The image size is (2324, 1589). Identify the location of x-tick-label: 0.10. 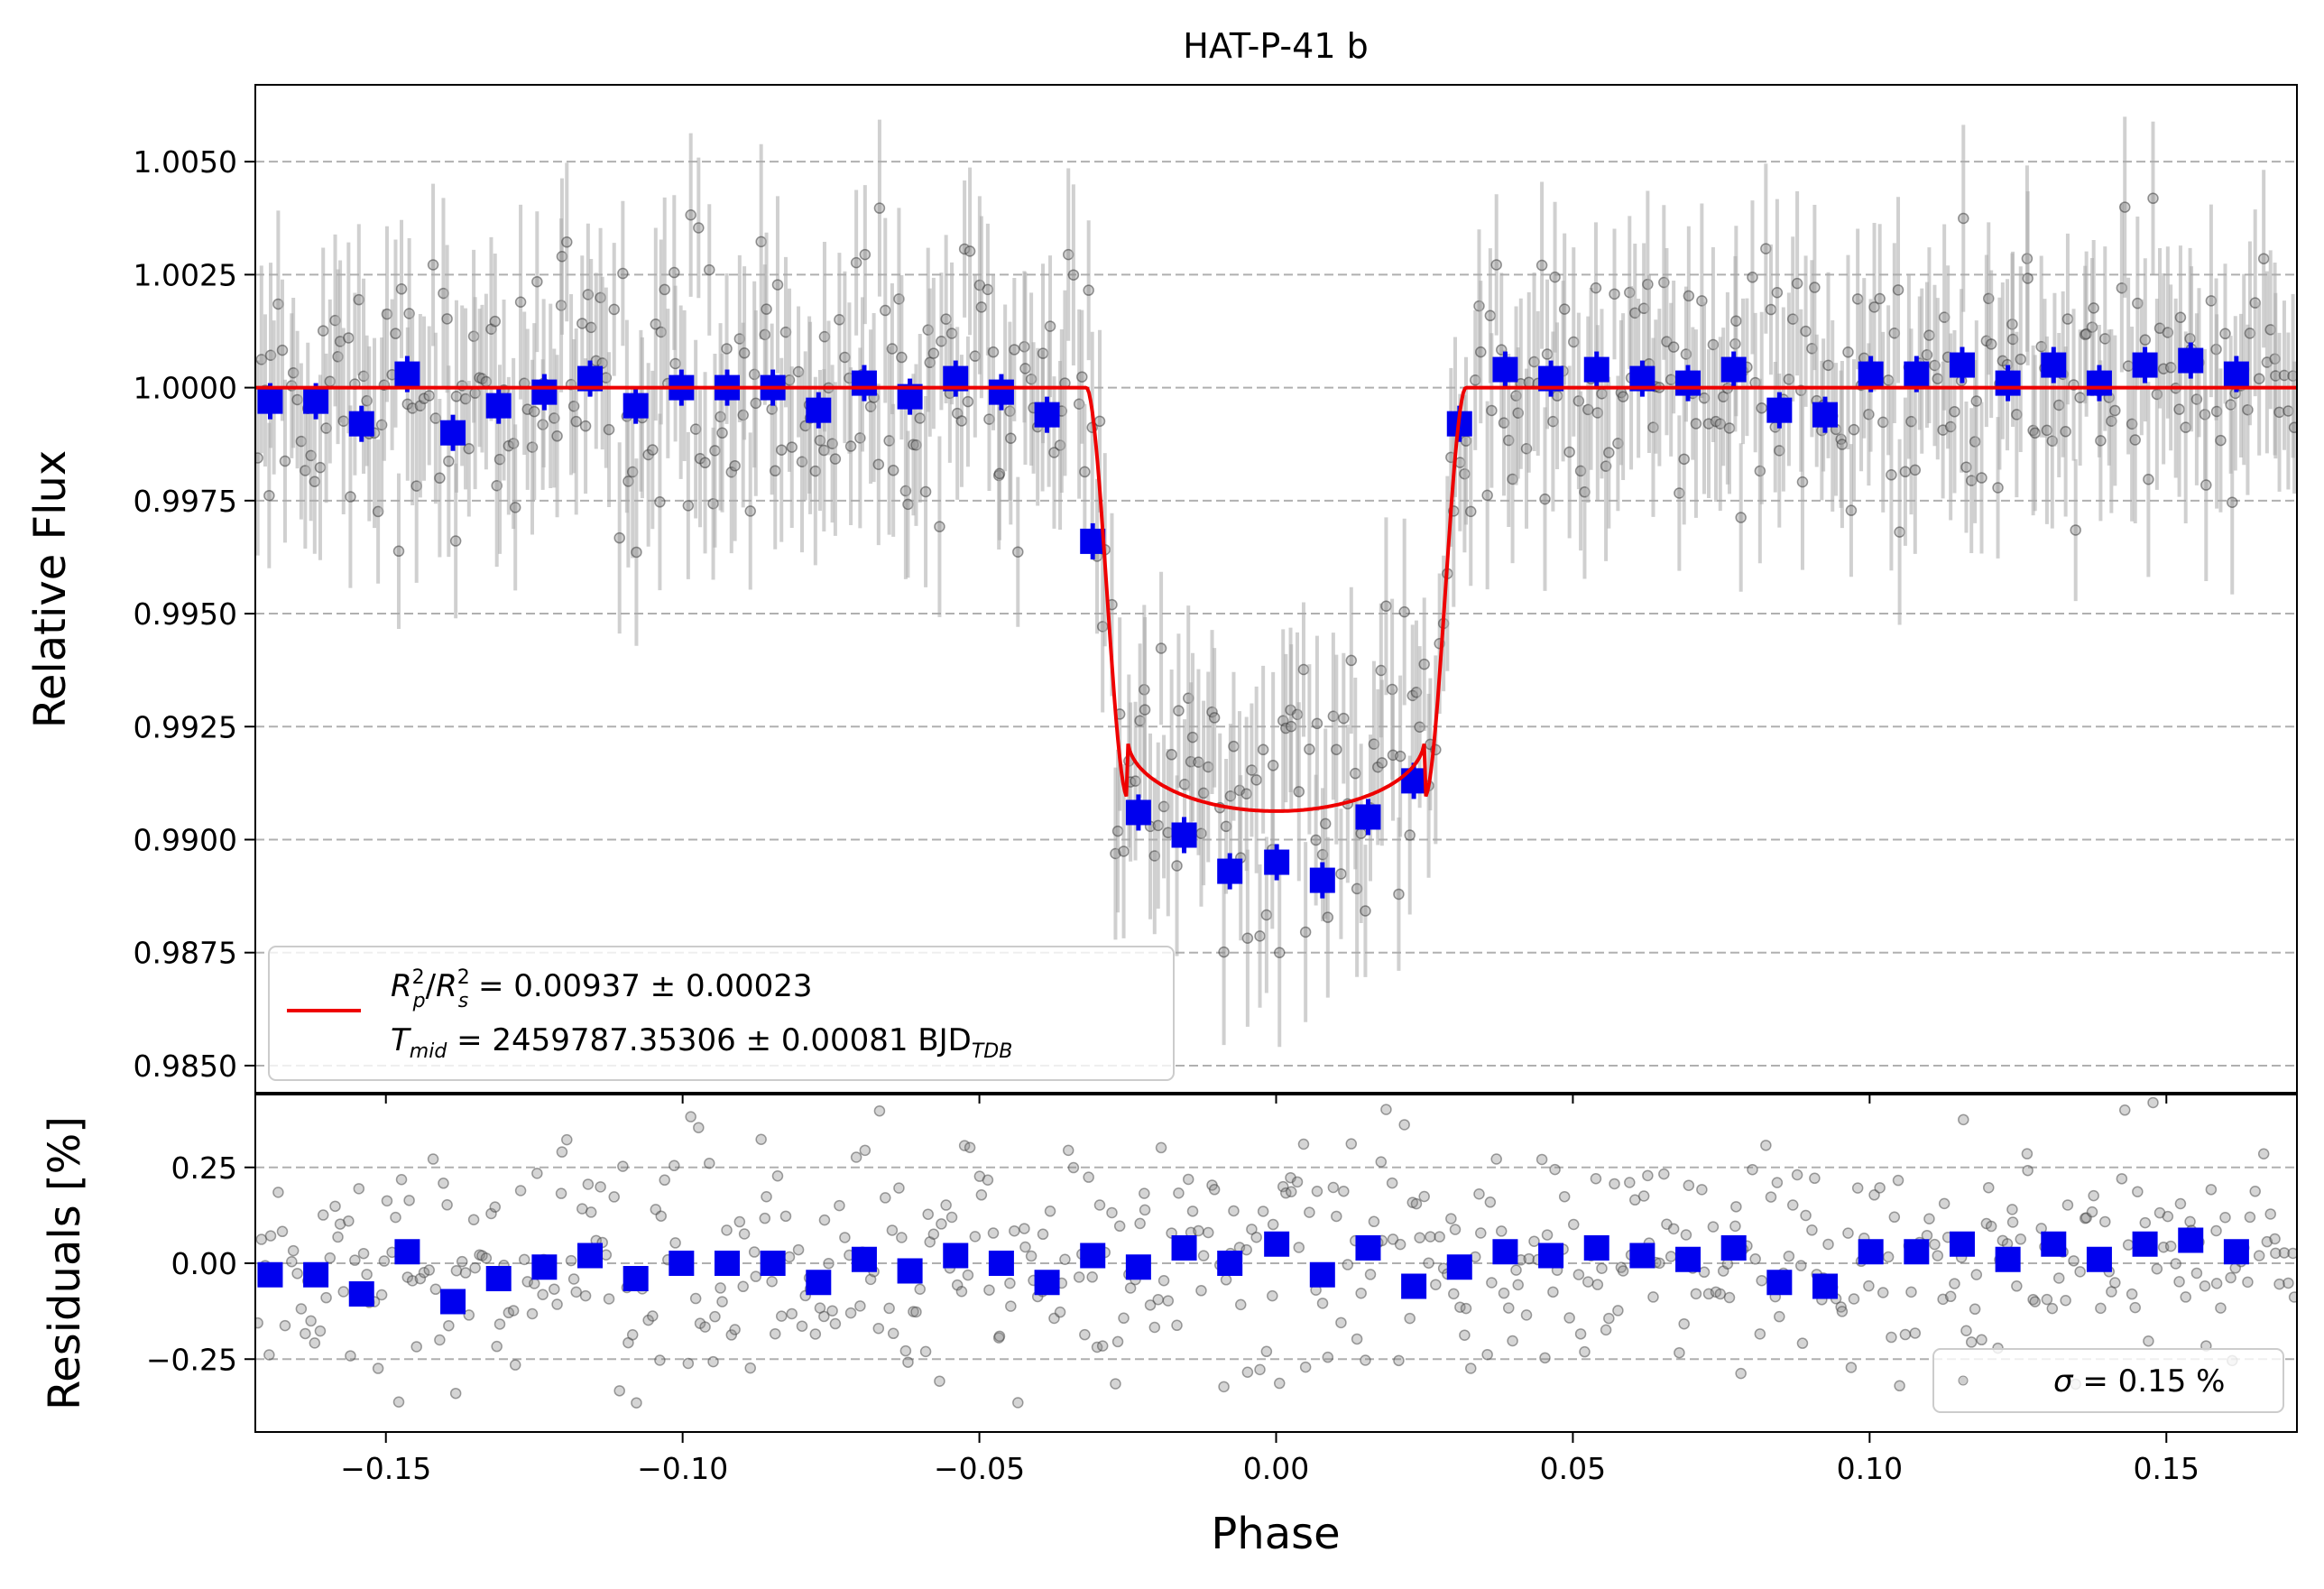
(1870, 1468).